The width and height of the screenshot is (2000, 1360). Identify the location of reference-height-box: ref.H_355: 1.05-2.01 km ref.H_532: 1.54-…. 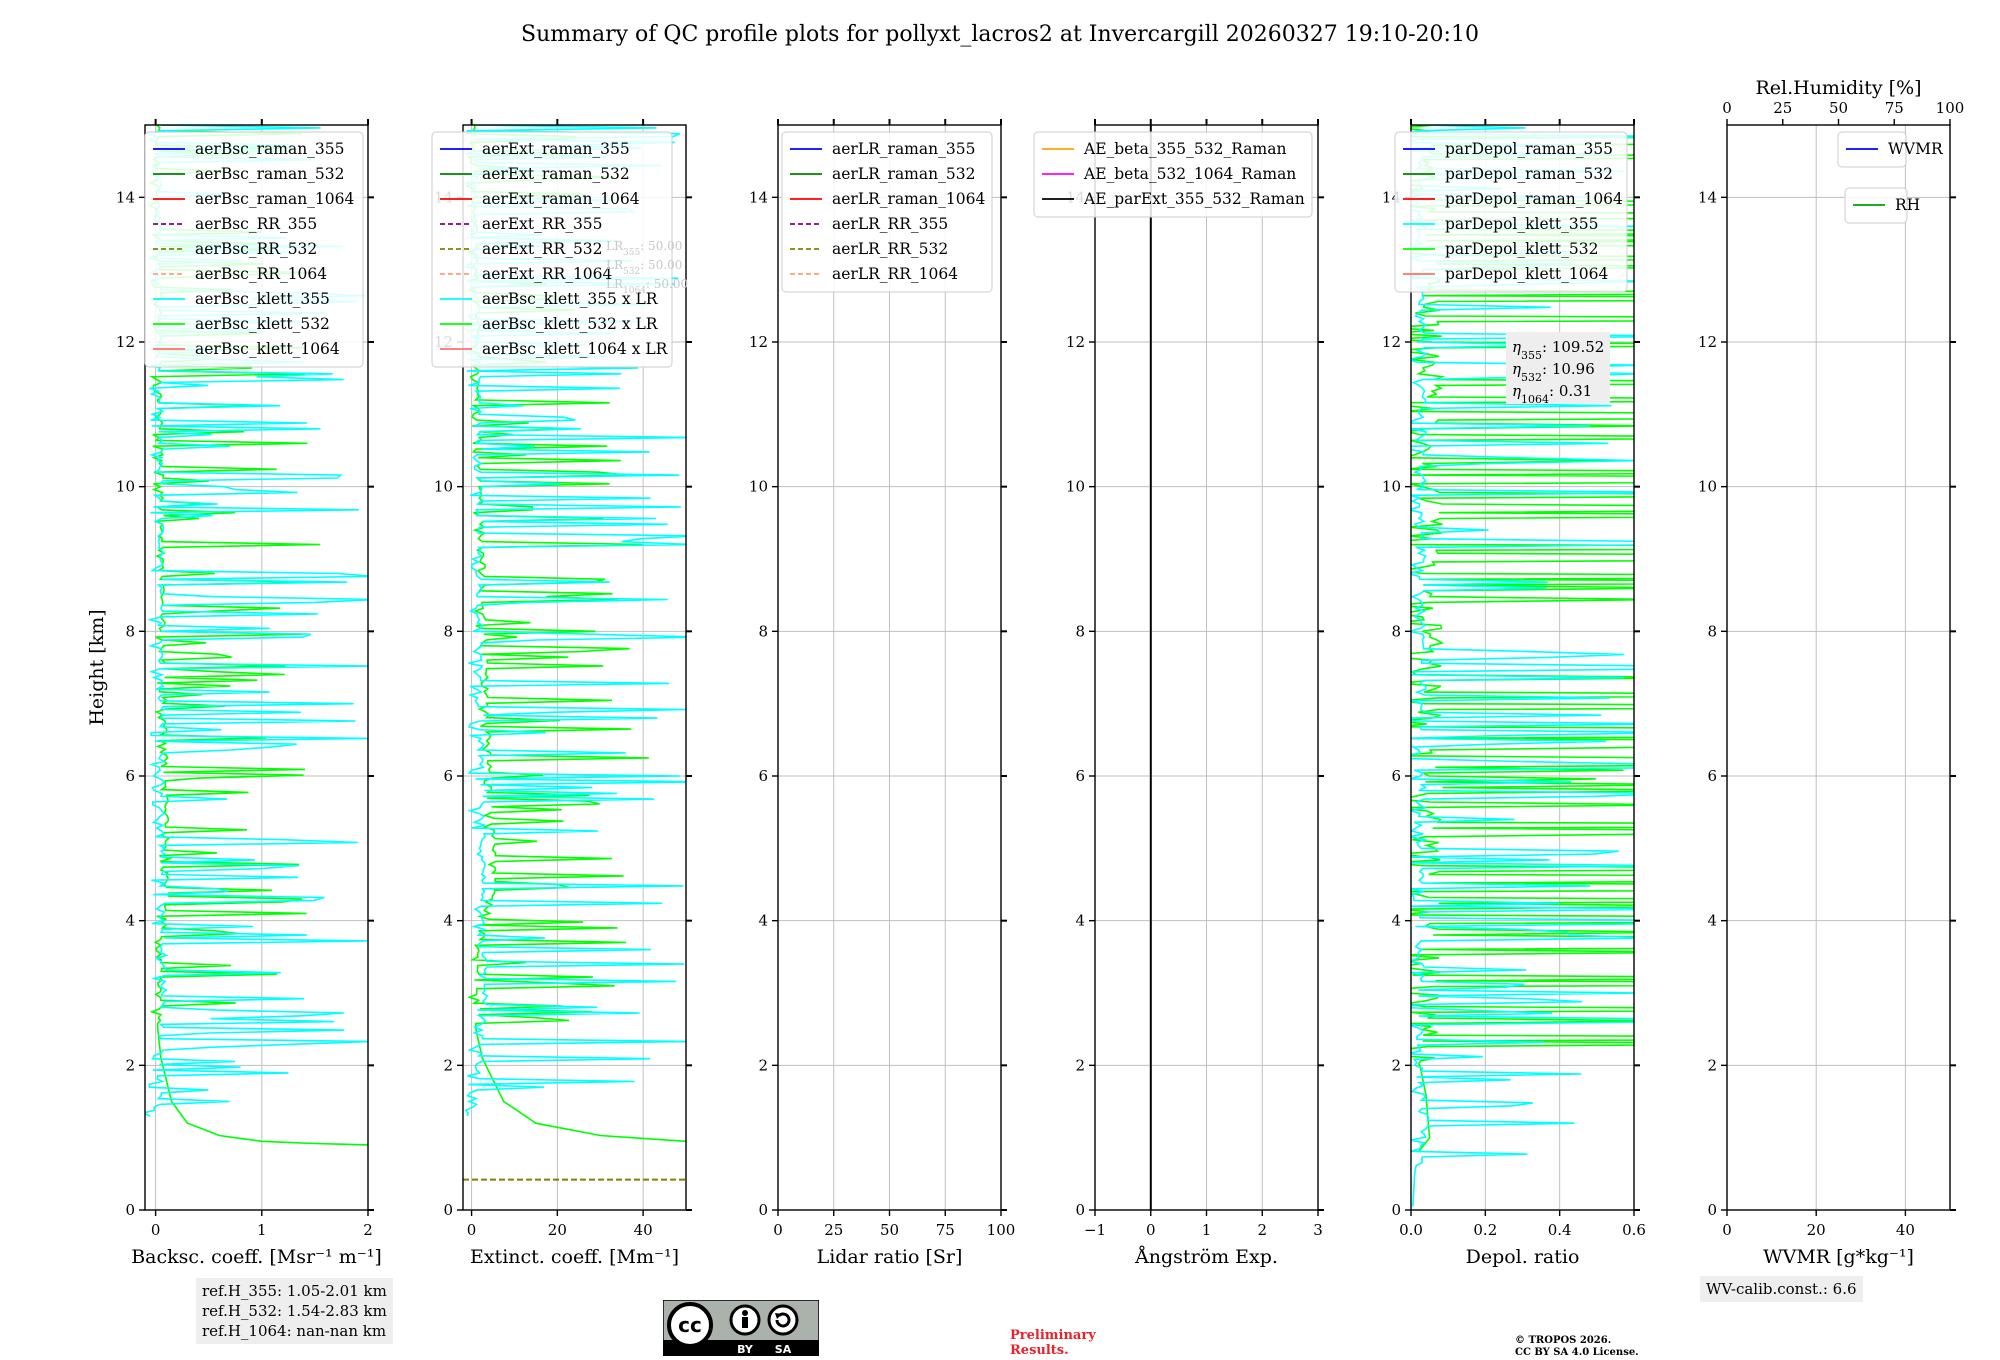
(294, 1311).